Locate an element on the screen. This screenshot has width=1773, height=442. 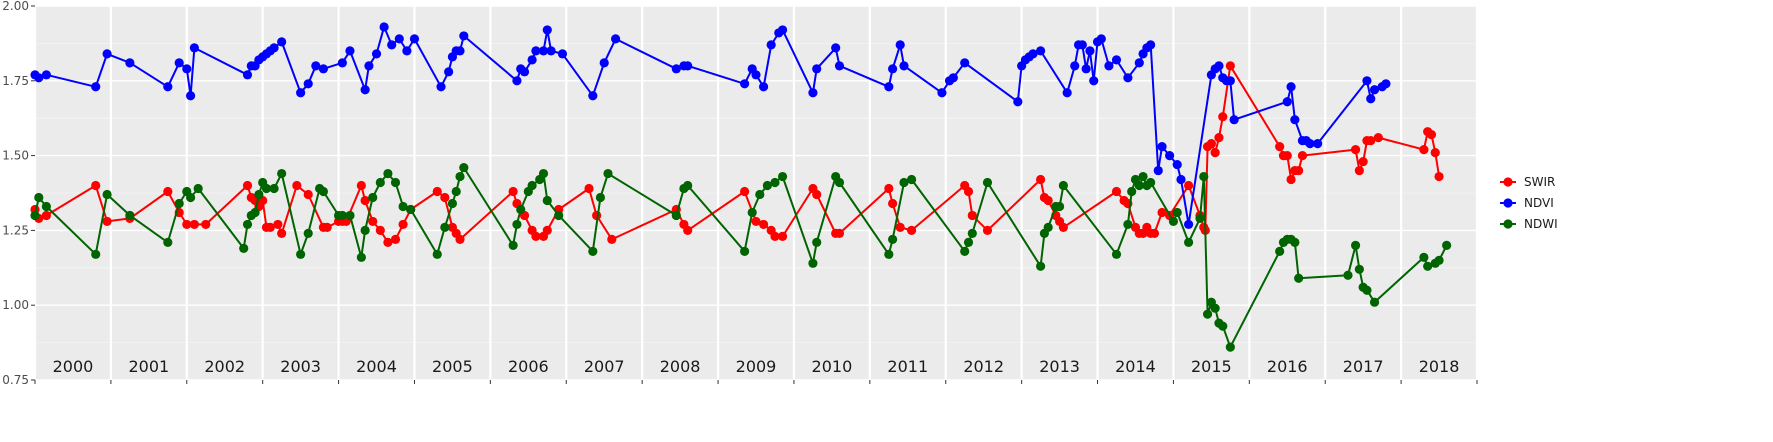
year-label: 2013 is located at coordinates (1059, 366).